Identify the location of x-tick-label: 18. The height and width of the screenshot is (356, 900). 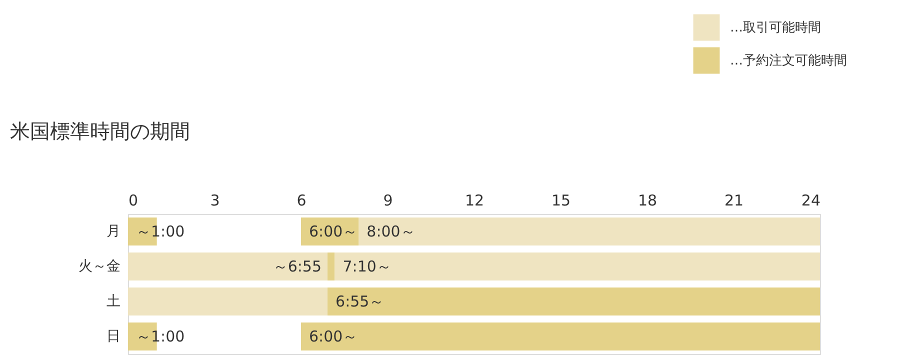
(648, 201).